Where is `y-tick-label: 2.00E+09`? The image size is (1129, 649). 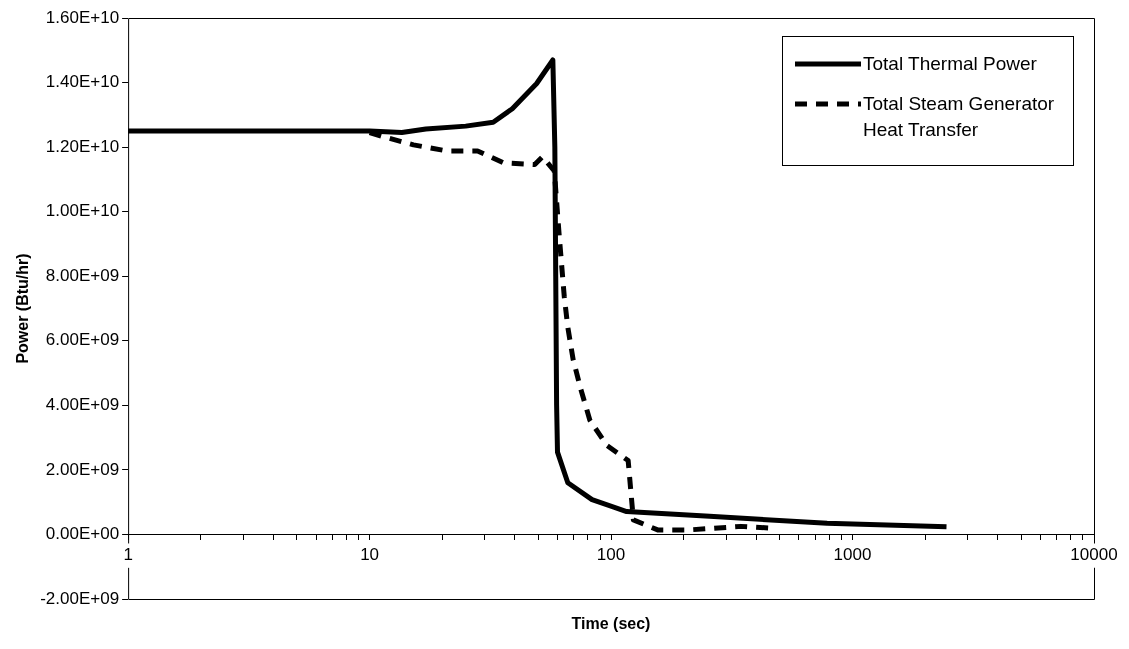
y-tick-label: 2.00E+09 is located at coordinates (82, 469).